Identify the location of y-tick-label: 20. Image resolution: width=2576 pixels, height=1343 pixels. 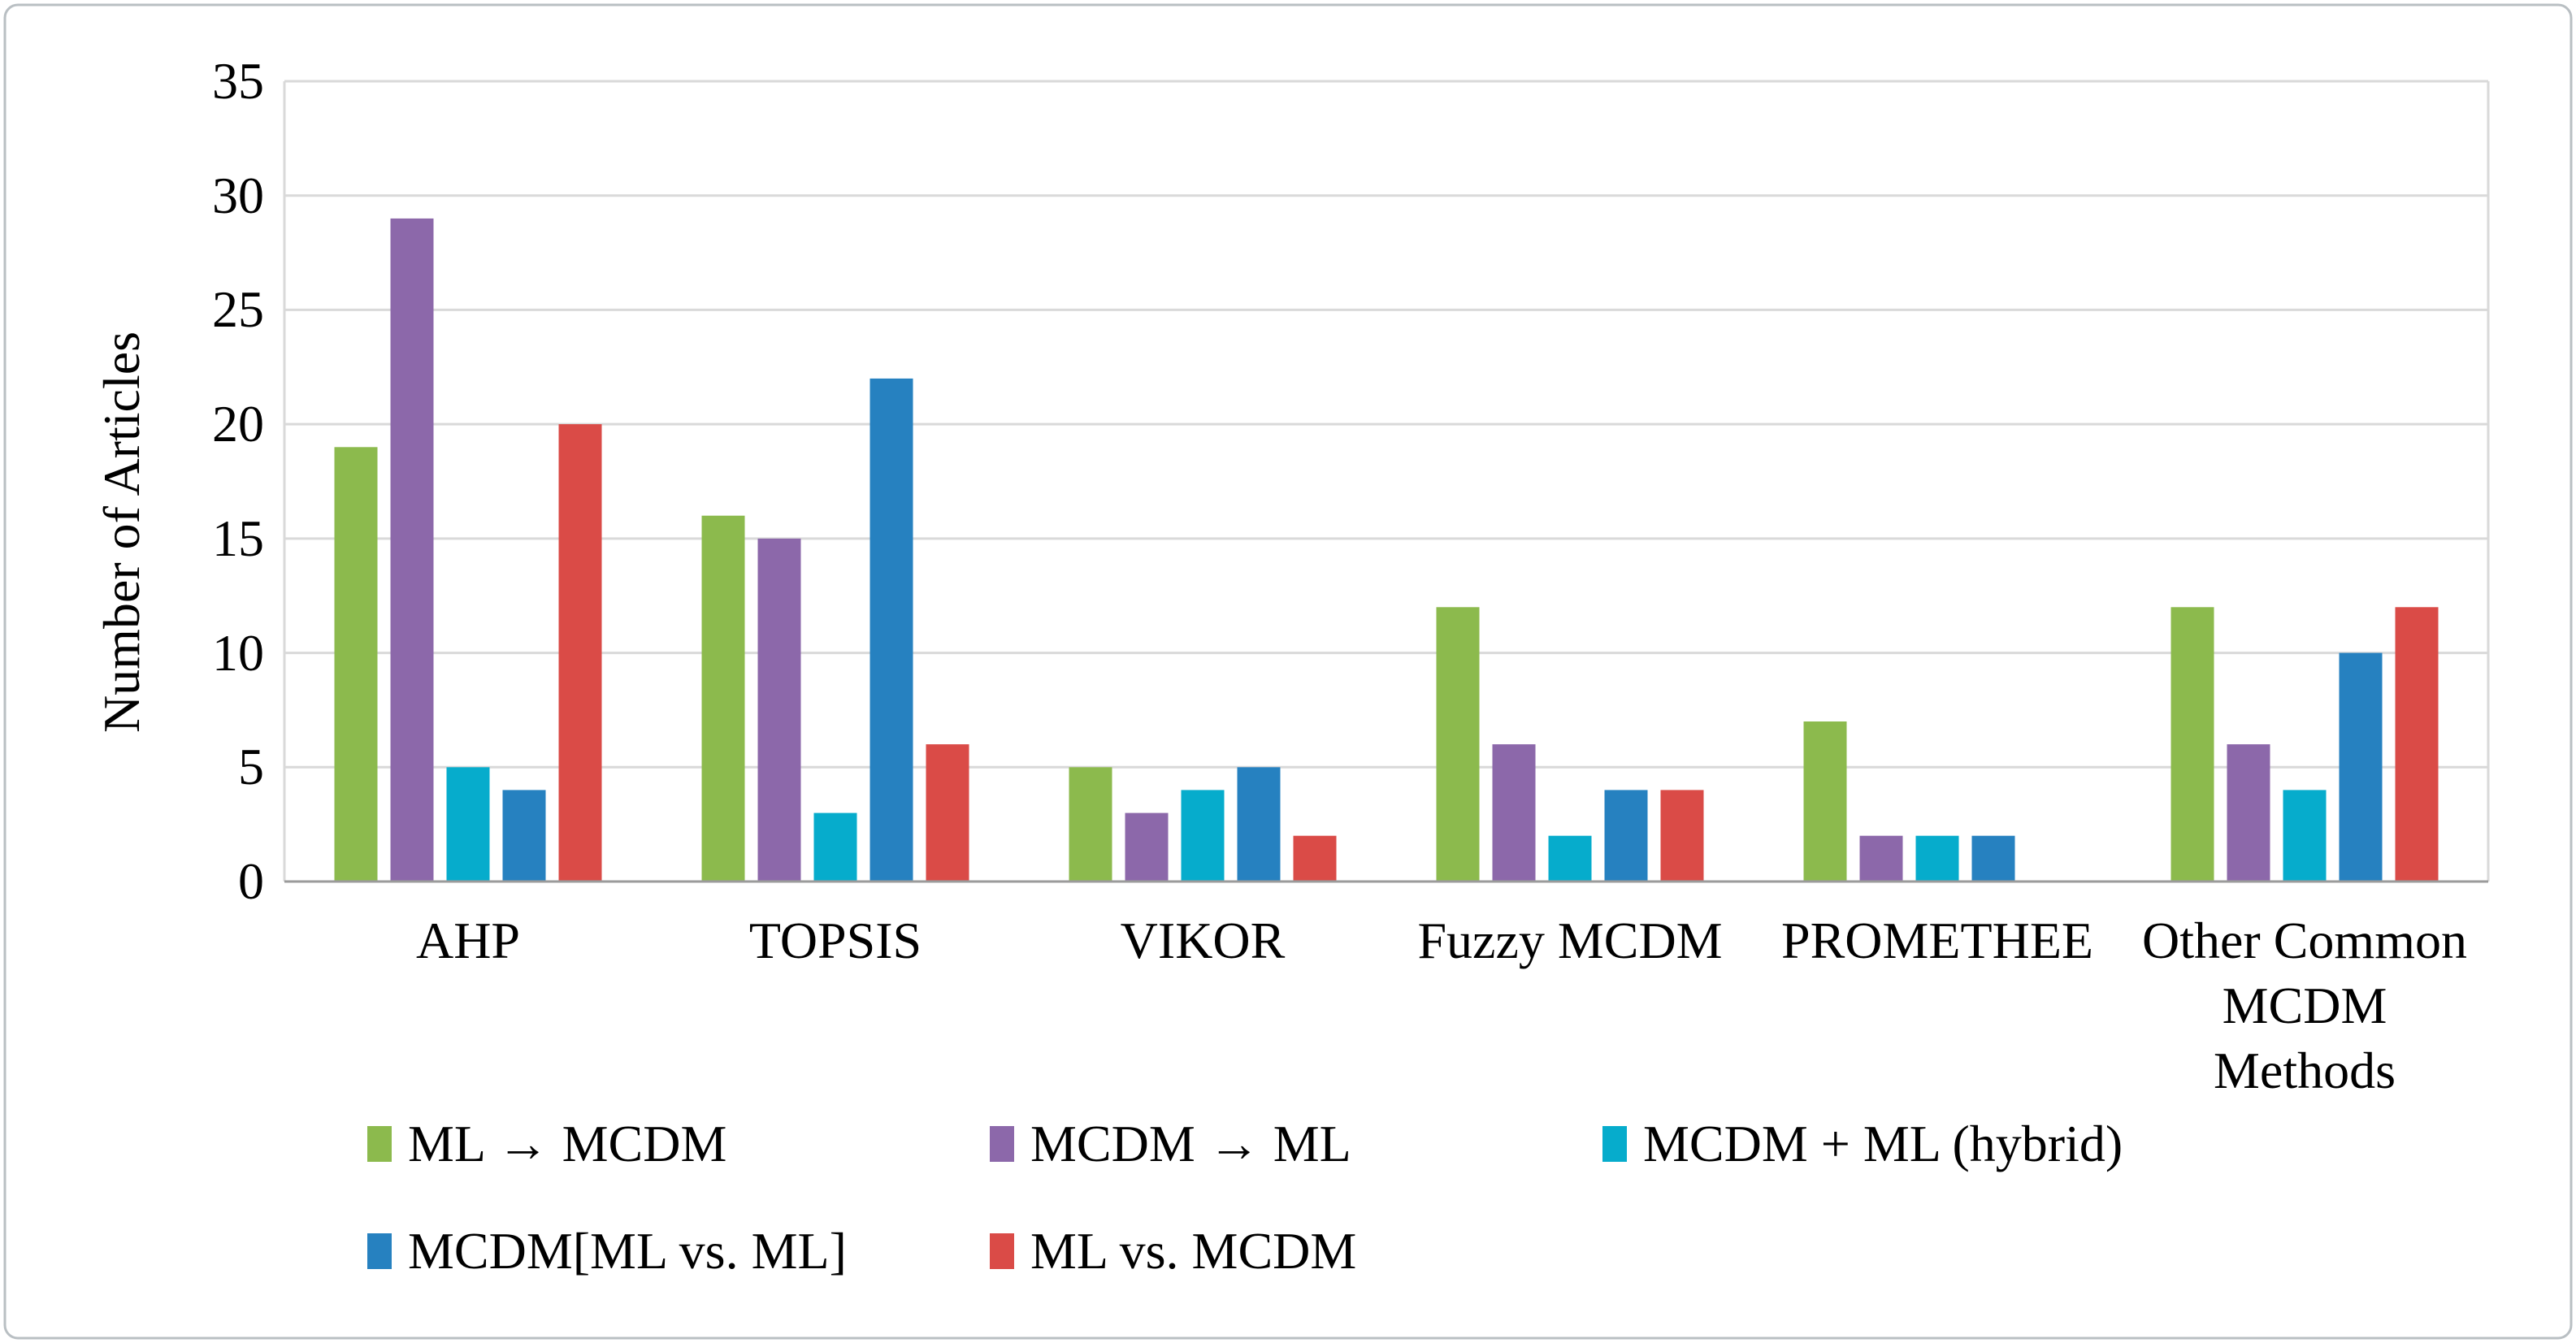
(238, 424).